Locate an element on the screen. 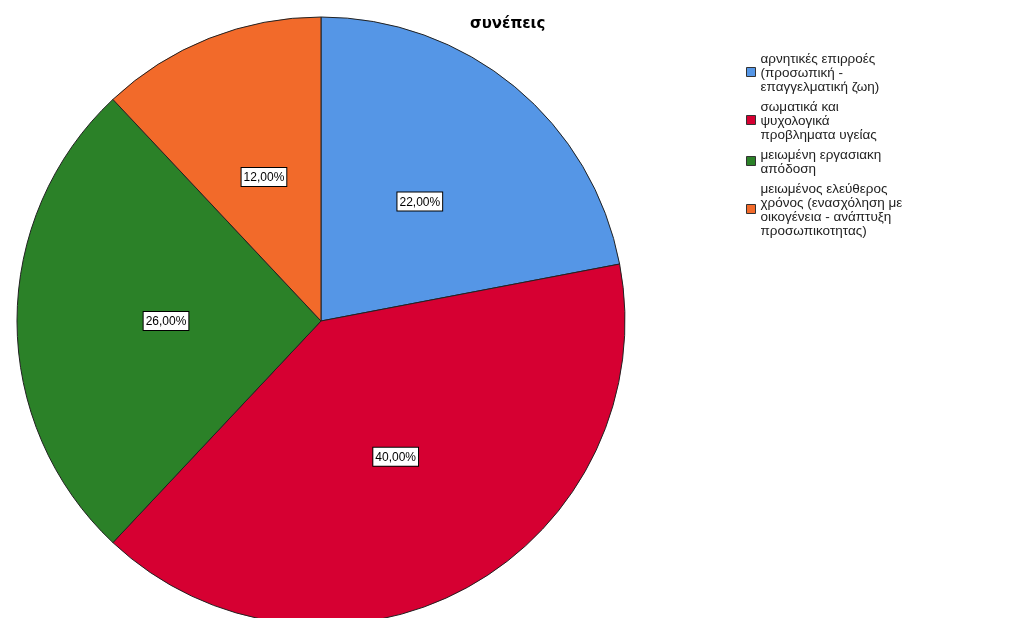 The height and width of the screenshot is (626, 1015). data-label: 12,00% is located at coordinates (264, 176).